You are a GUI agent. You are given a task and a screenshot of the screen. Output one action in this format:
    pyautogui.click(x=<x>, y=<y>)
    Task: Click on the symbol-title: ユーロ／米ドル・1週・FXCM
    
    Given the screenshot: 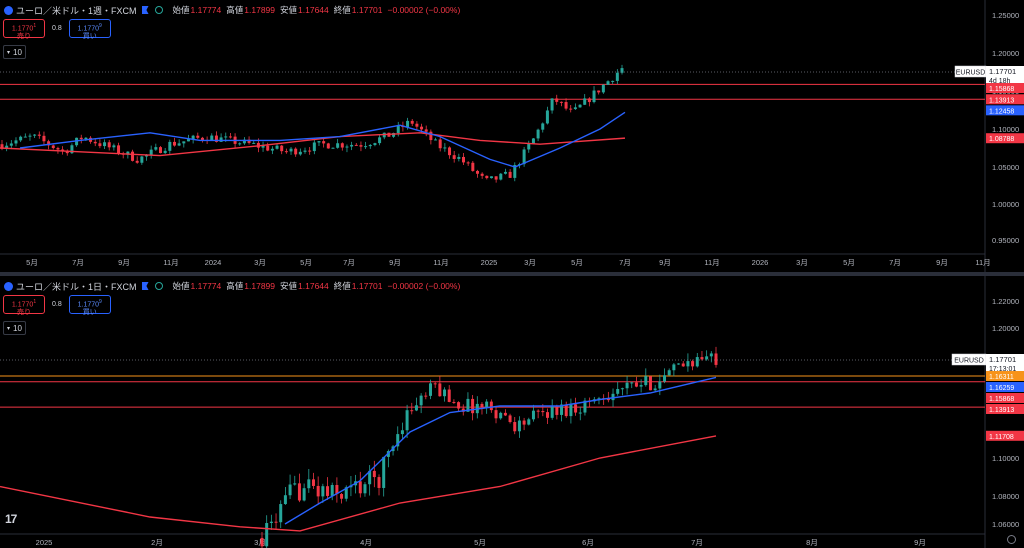 What is the action you would take?
    pyautogui.click(x=76, y=10)
    